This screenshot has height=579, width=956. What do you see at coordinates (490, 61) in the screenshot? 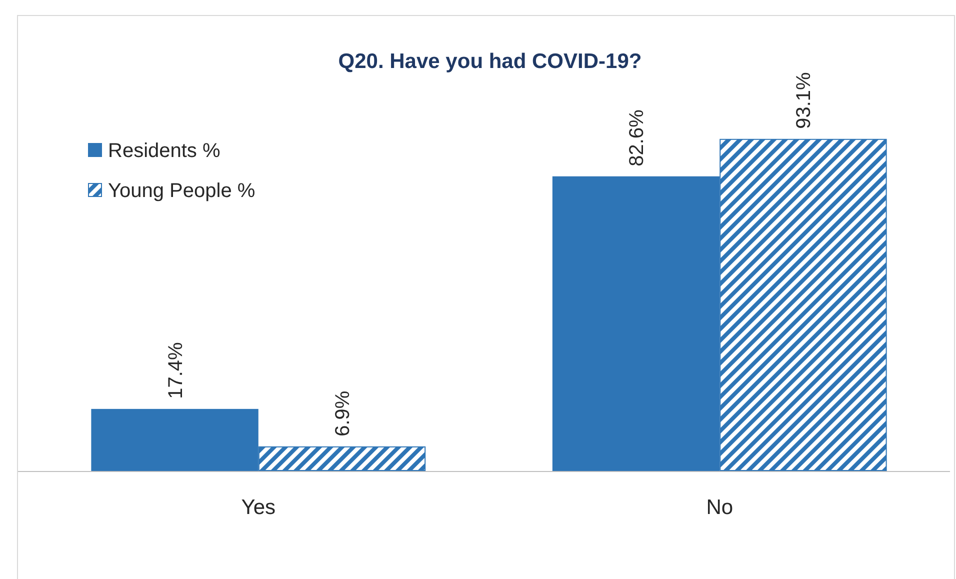
I see `chart-title: Q20. Have you had COVID-19?` at bounding box center [490, 61].